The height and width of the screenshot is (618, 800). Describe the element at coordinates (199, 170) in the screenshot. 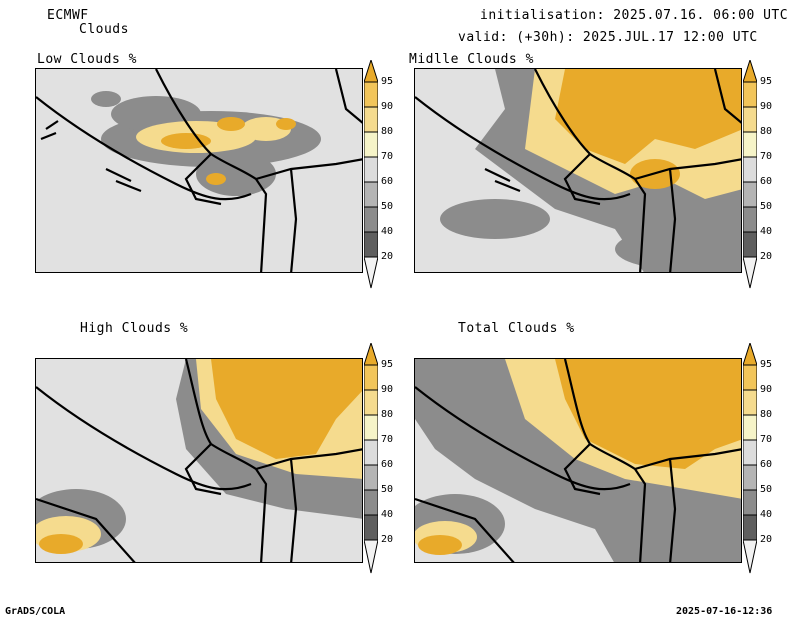

I see `low-clouds-map` at that location.